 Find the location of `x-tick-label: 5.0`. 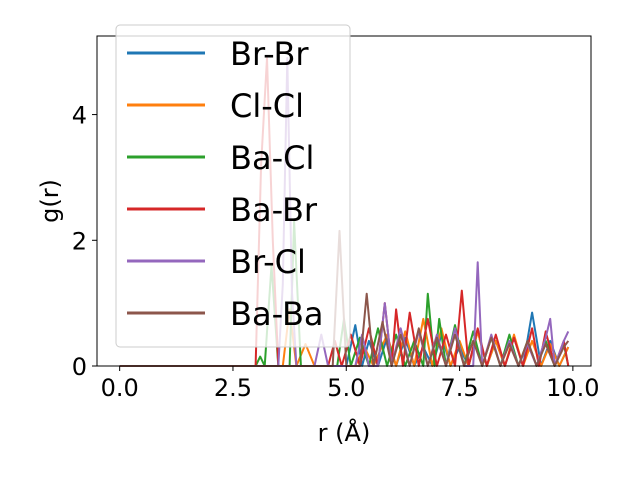

x-tick-label: 5.0 is located at coordinates (346, 388).